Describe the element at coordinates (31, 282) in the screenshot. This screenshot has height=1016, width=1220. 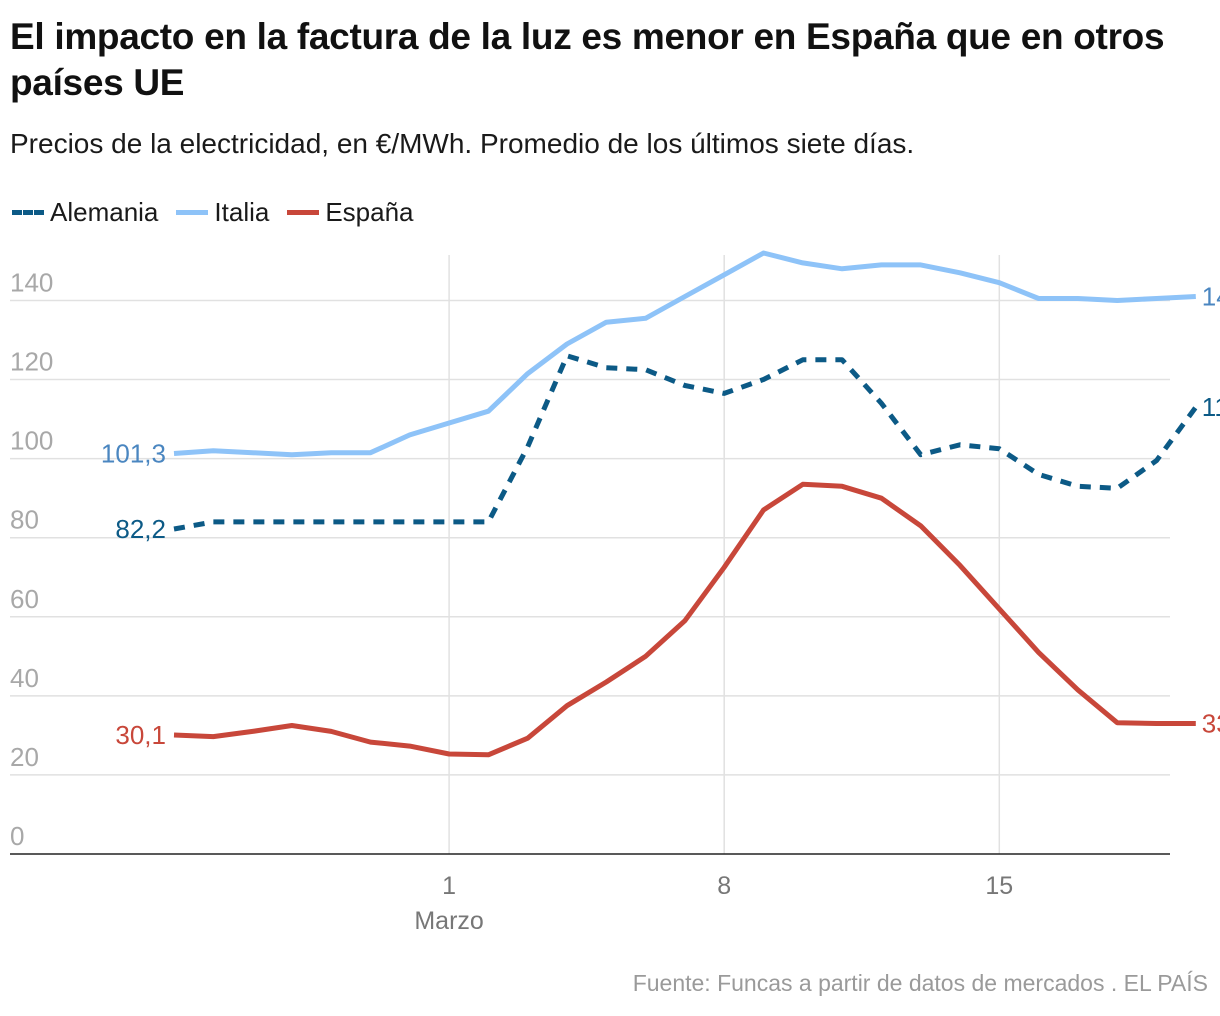
I see `y-tick-label-140: 140` at that location.